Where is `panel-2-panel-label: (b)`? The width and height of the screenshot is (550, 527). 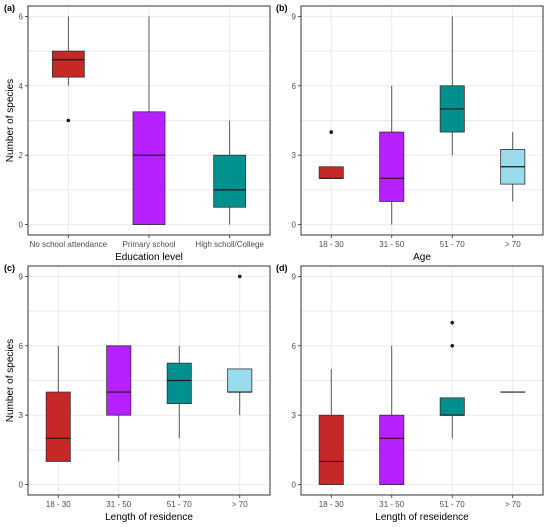 panel-2-panel-label: (b) is located at coordinates (282, 8).